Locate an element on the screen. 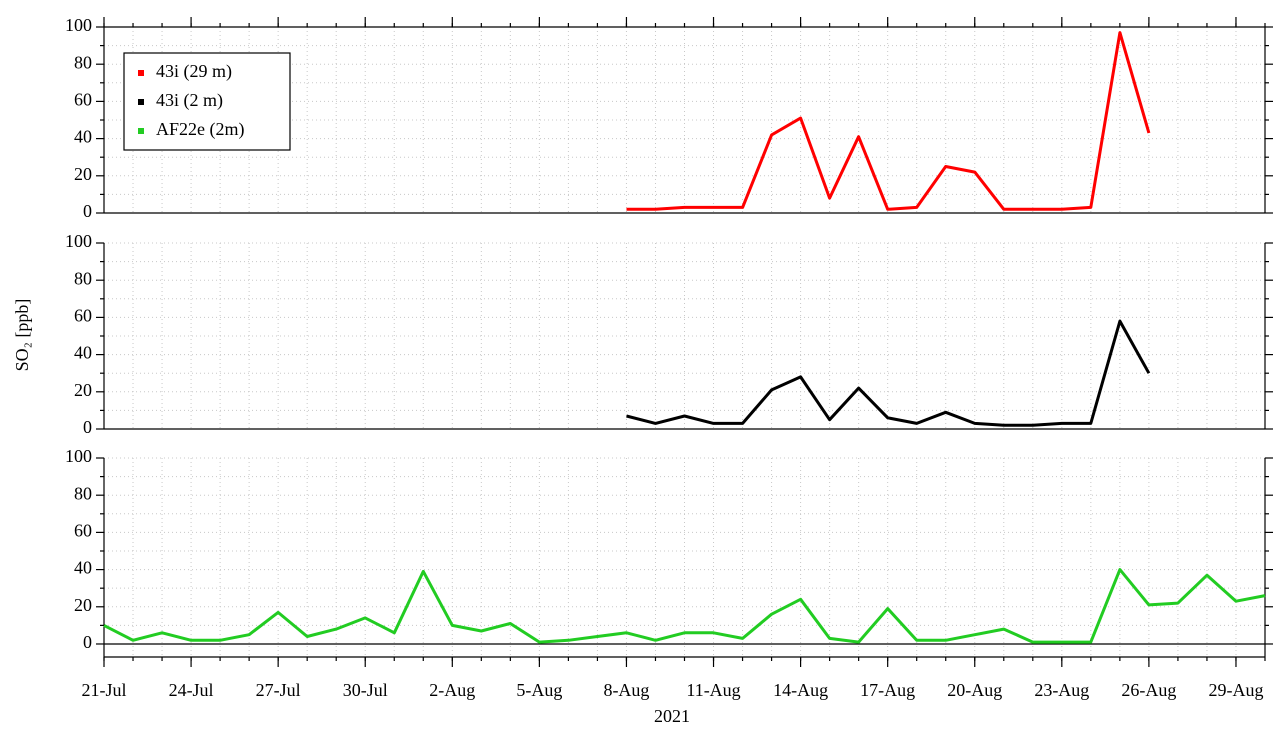 This screenshot has height=734, width=1288. x-tick-label: 29-Aug is located at coordinates (1235, 690).